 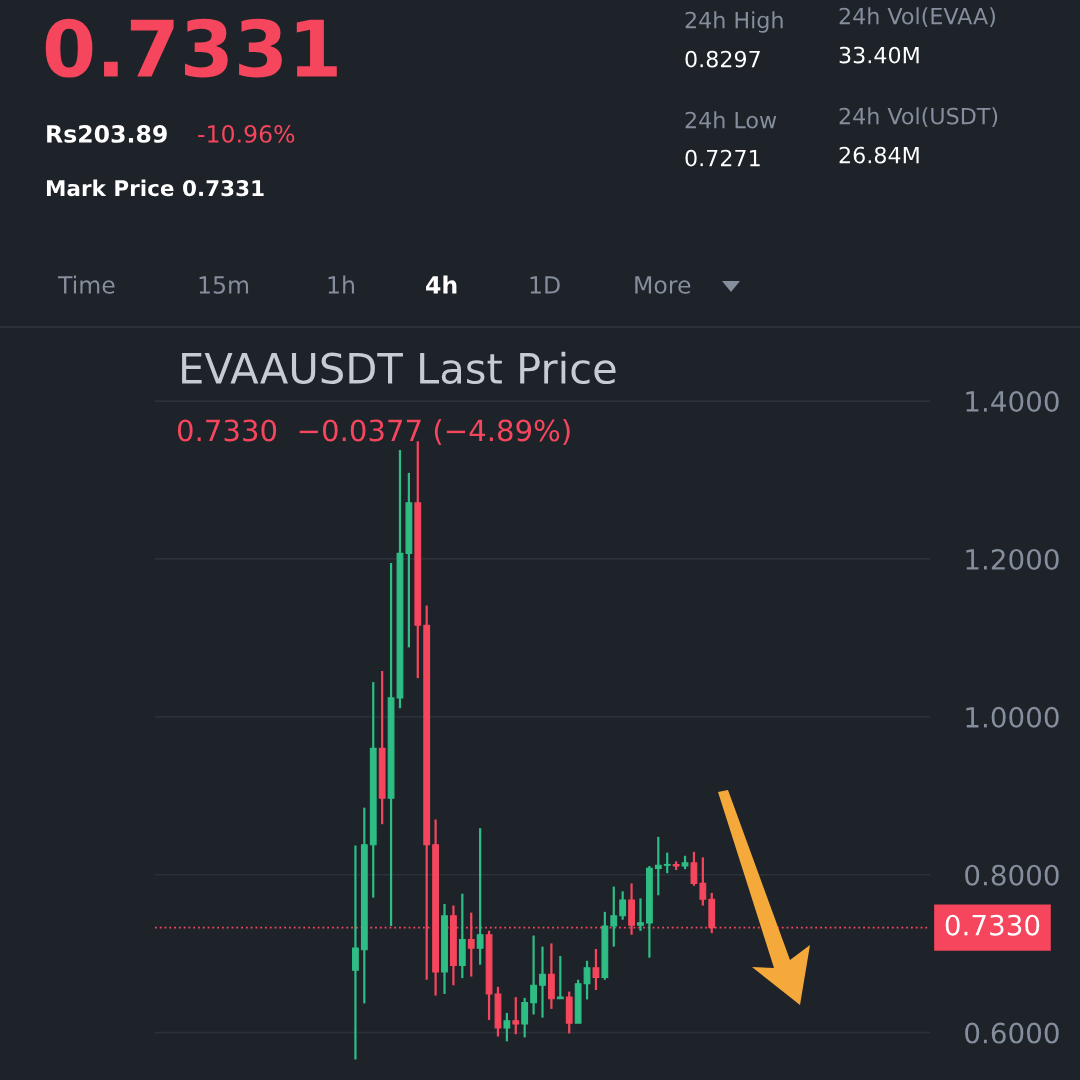 I want to click on text: 24h Low, so click(x=731, y=120).